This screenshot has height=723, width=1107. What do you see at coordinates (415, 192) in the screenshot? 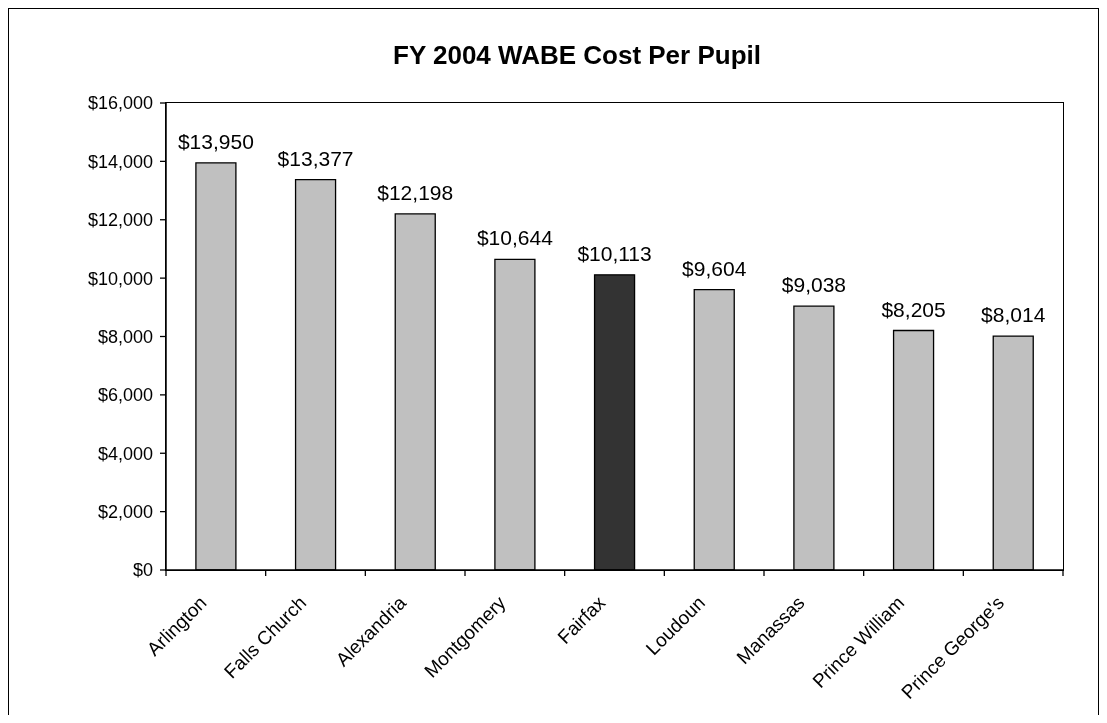
I see `data-label: $12,198` at bounding box center [415, 192].